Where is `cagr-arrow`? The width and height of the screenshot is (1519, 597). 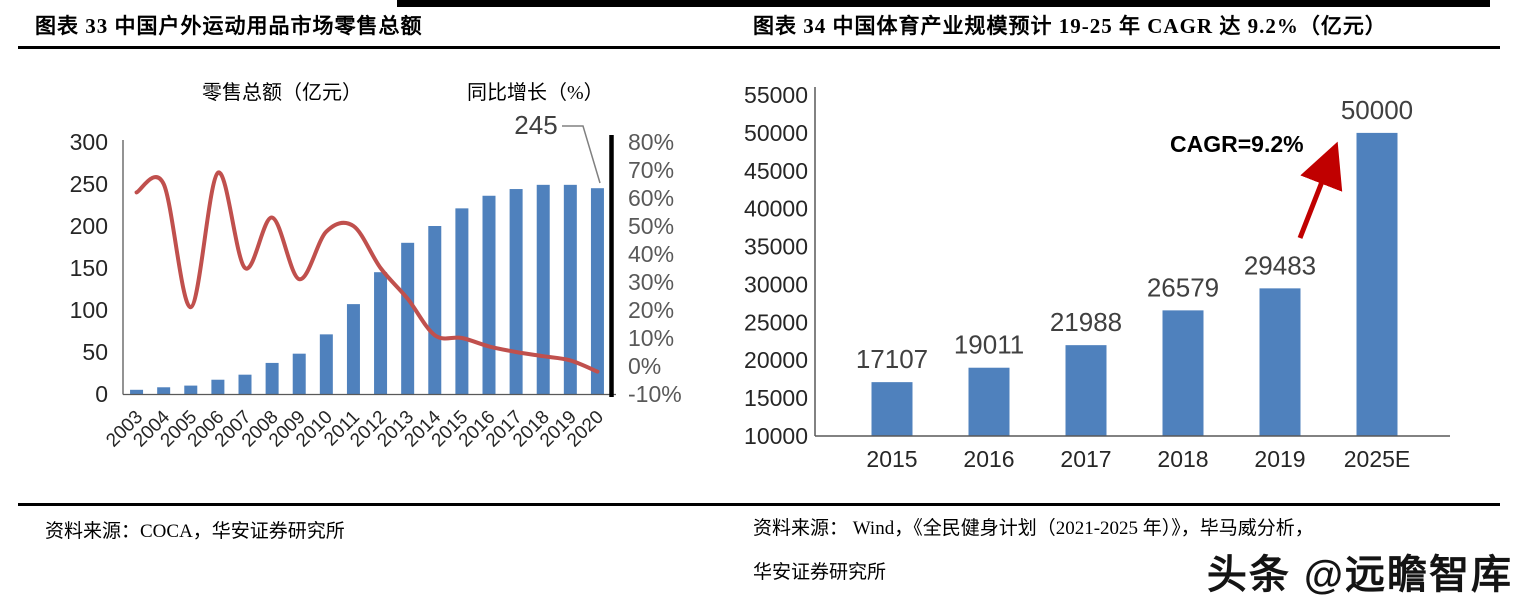 cagr-arrow is located at coordinates (1320, 190).